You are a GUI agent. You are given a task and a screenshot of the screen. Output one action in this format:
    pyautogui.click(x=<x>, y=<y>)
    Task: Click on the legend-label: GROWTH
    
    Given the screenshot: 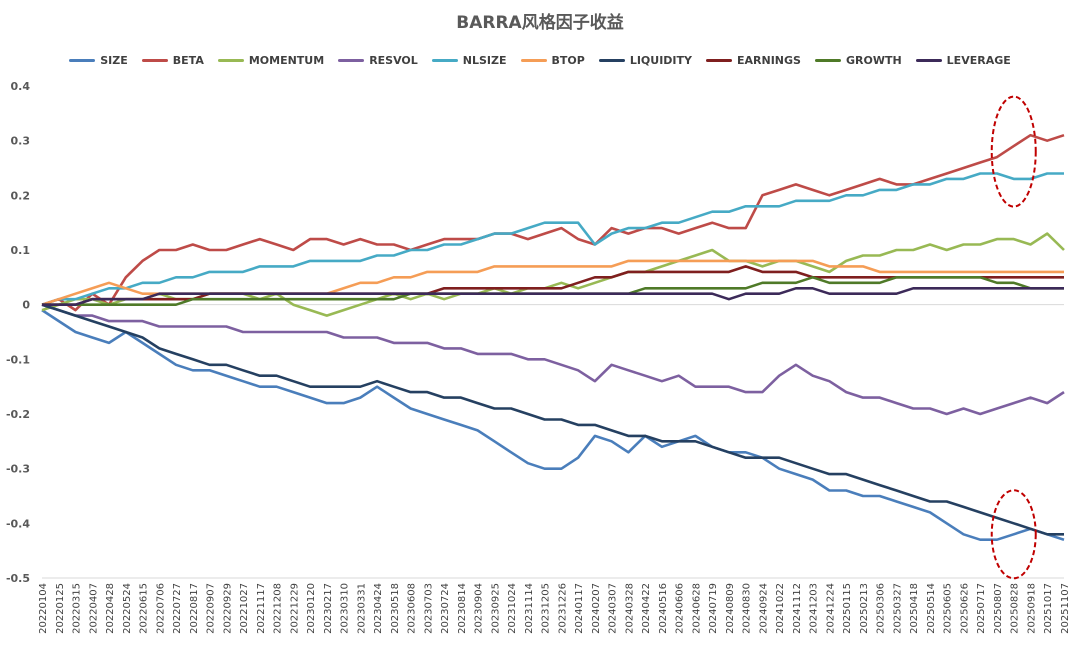 What is the action you would take?
    pyautogui.click(x=873, y=60)
    